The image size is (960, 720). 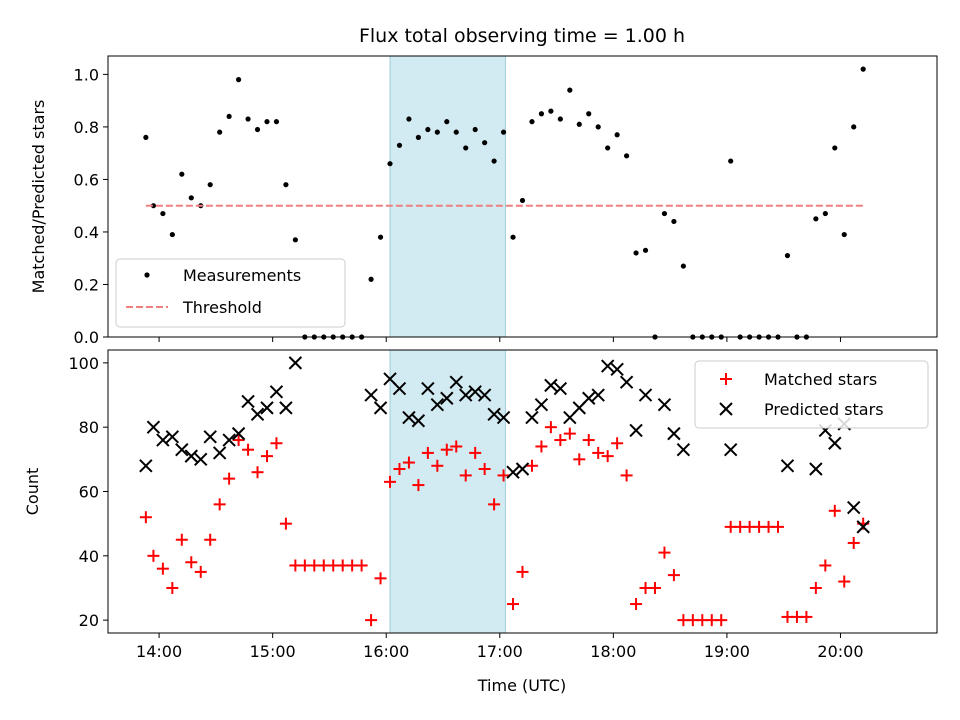 What do you see at coordinates (499, 339) in the screenshot?
I see `top-x-ticks` at bounding box center [499, 339].